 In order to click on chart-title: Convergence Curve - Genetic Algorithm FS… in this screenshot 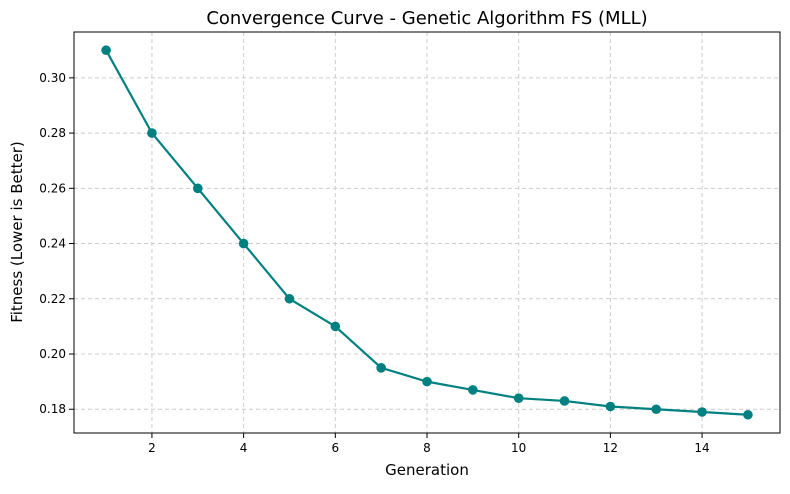, I will do `click(426, 18)`.